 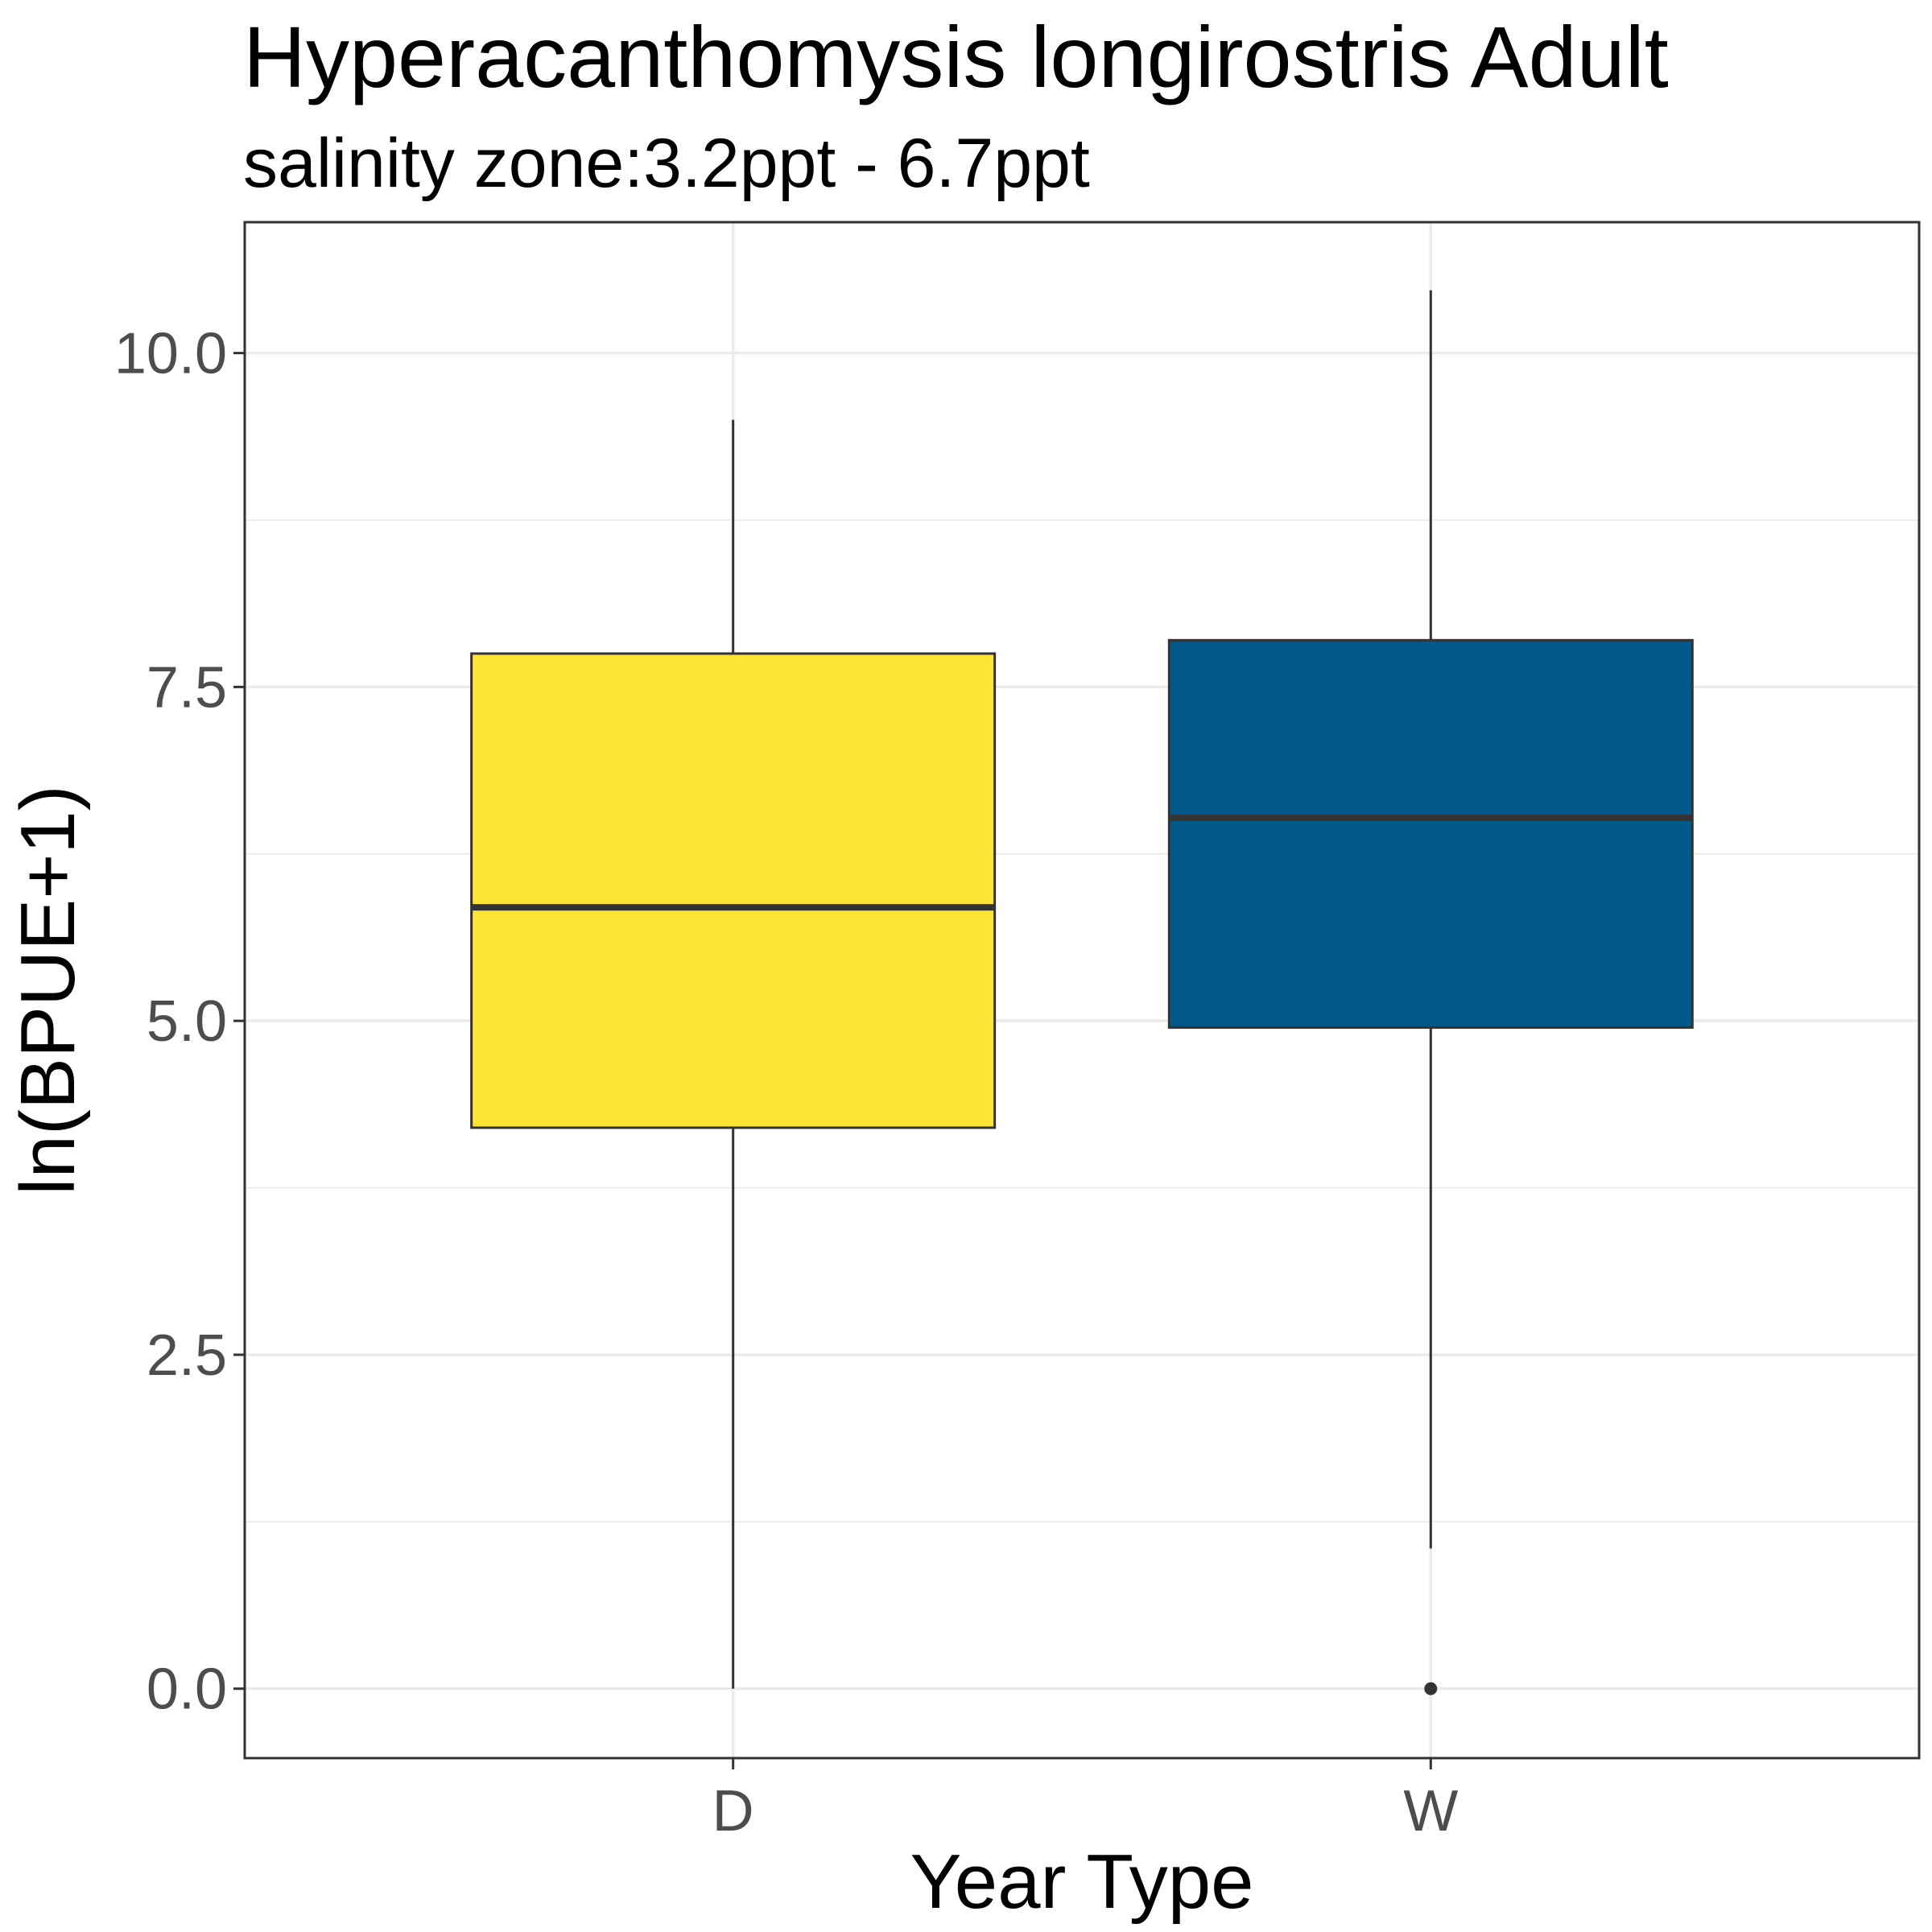 What do you see at coordinates (1431, 1688) in the screenshot?
I see `outlier-point` at bounding box center [1431, 1688].